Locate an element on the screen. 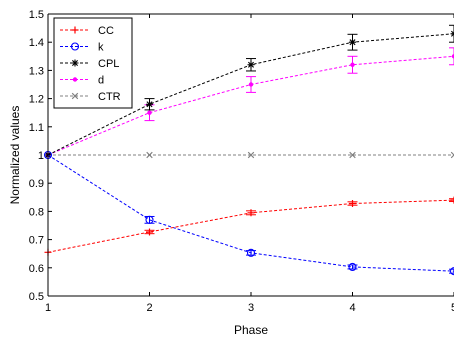 Image resolution: width=454 pixels, height=344 pixels. y-tick-label: 1 is located at coordinates (41, 156).